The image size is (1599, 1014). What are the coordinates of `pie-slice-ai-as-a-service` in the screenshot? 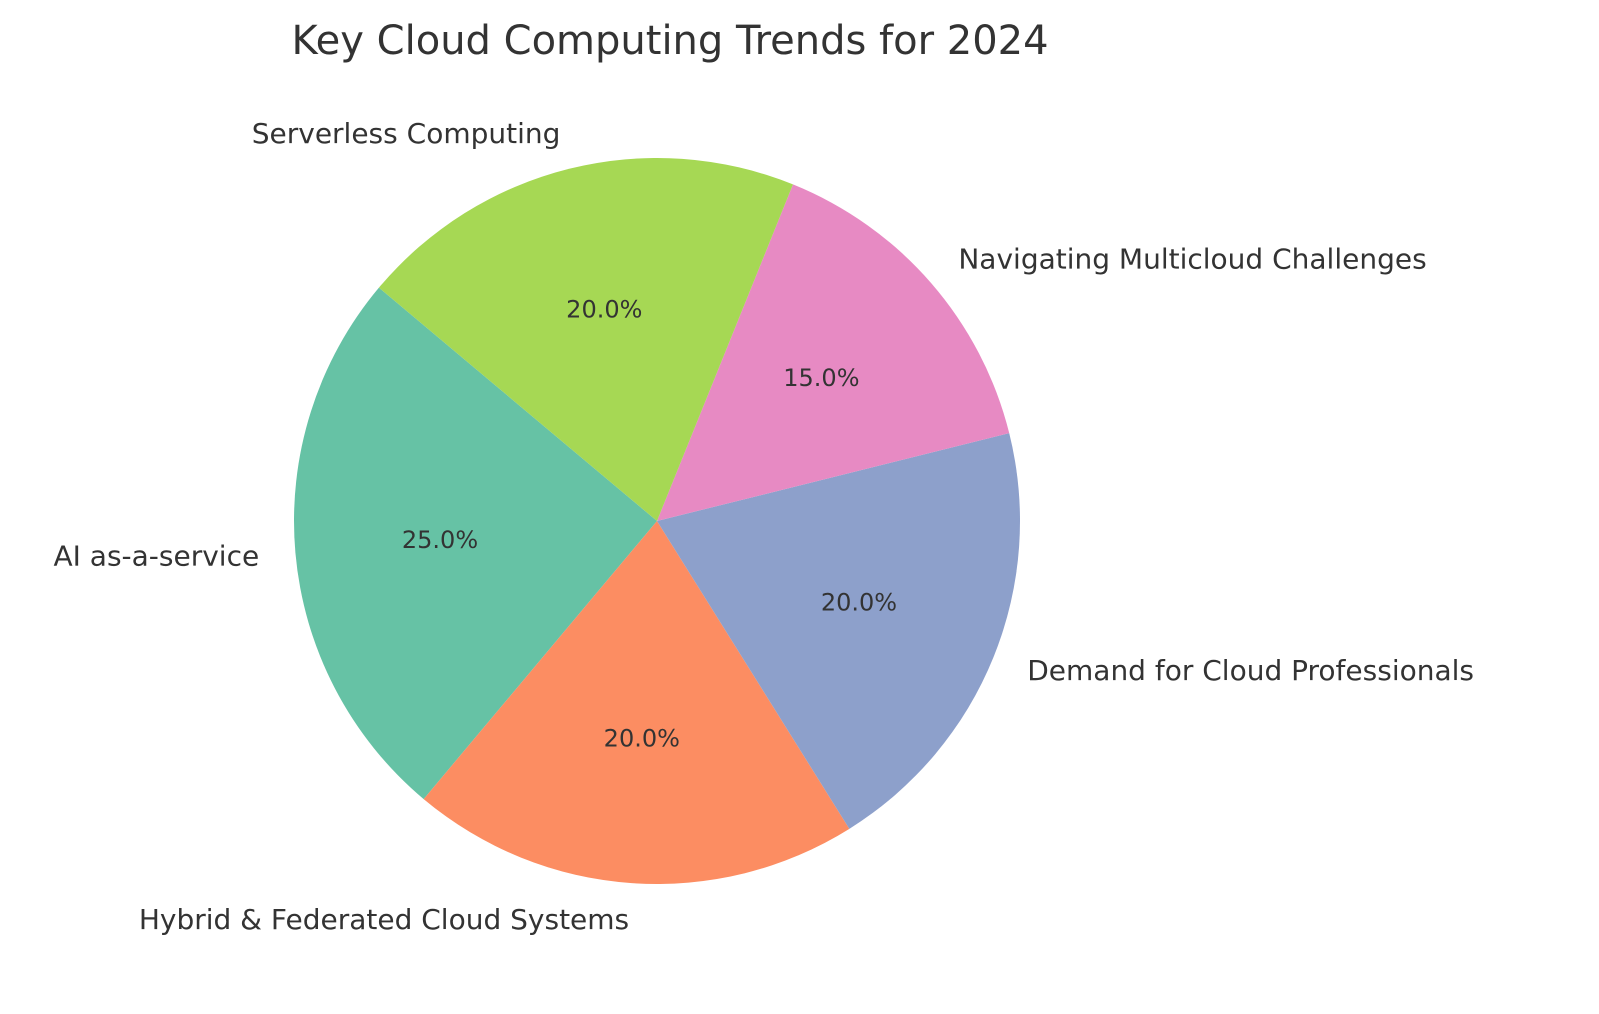 It's located at (475, 543).